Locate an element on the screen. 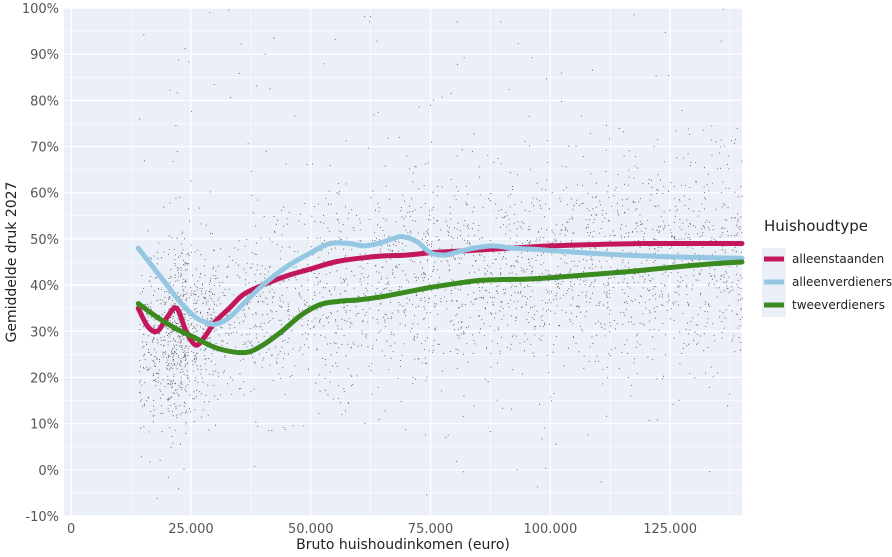 Image resolution: width=892 pixels, height=557 pixels. y-tick-label: 0% is located at coordinates (48, 471).